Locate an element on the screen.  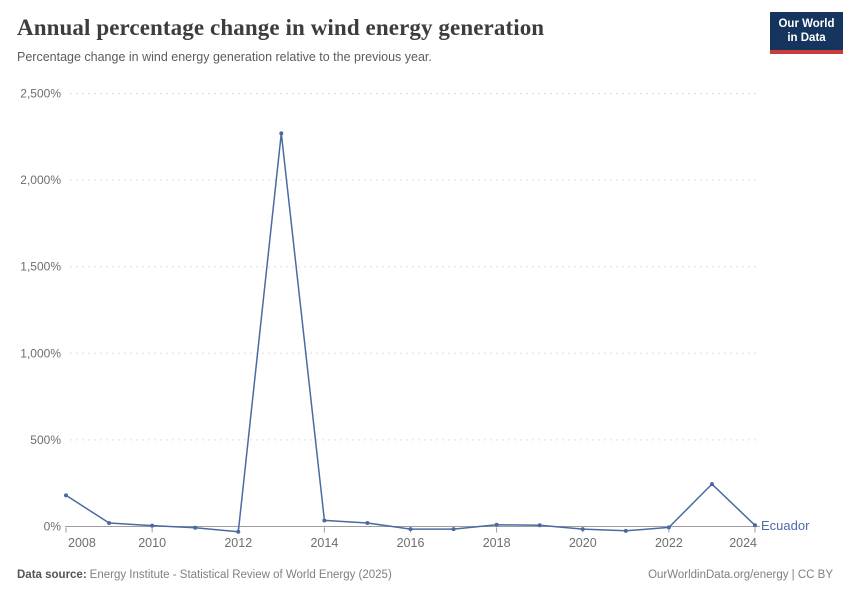
owid-logo: Our World in Data is located at coordinates (806, 33).